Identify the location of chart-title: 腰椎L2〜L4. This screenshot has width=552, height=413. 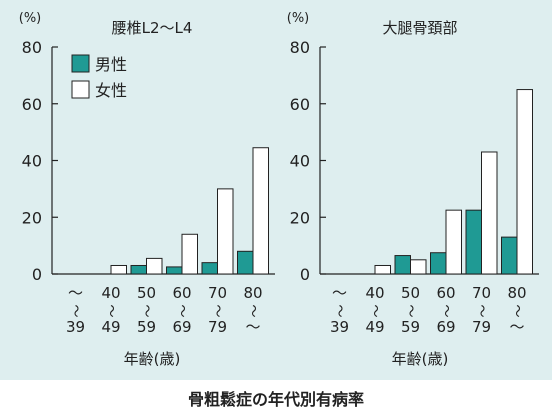
(152, 28).